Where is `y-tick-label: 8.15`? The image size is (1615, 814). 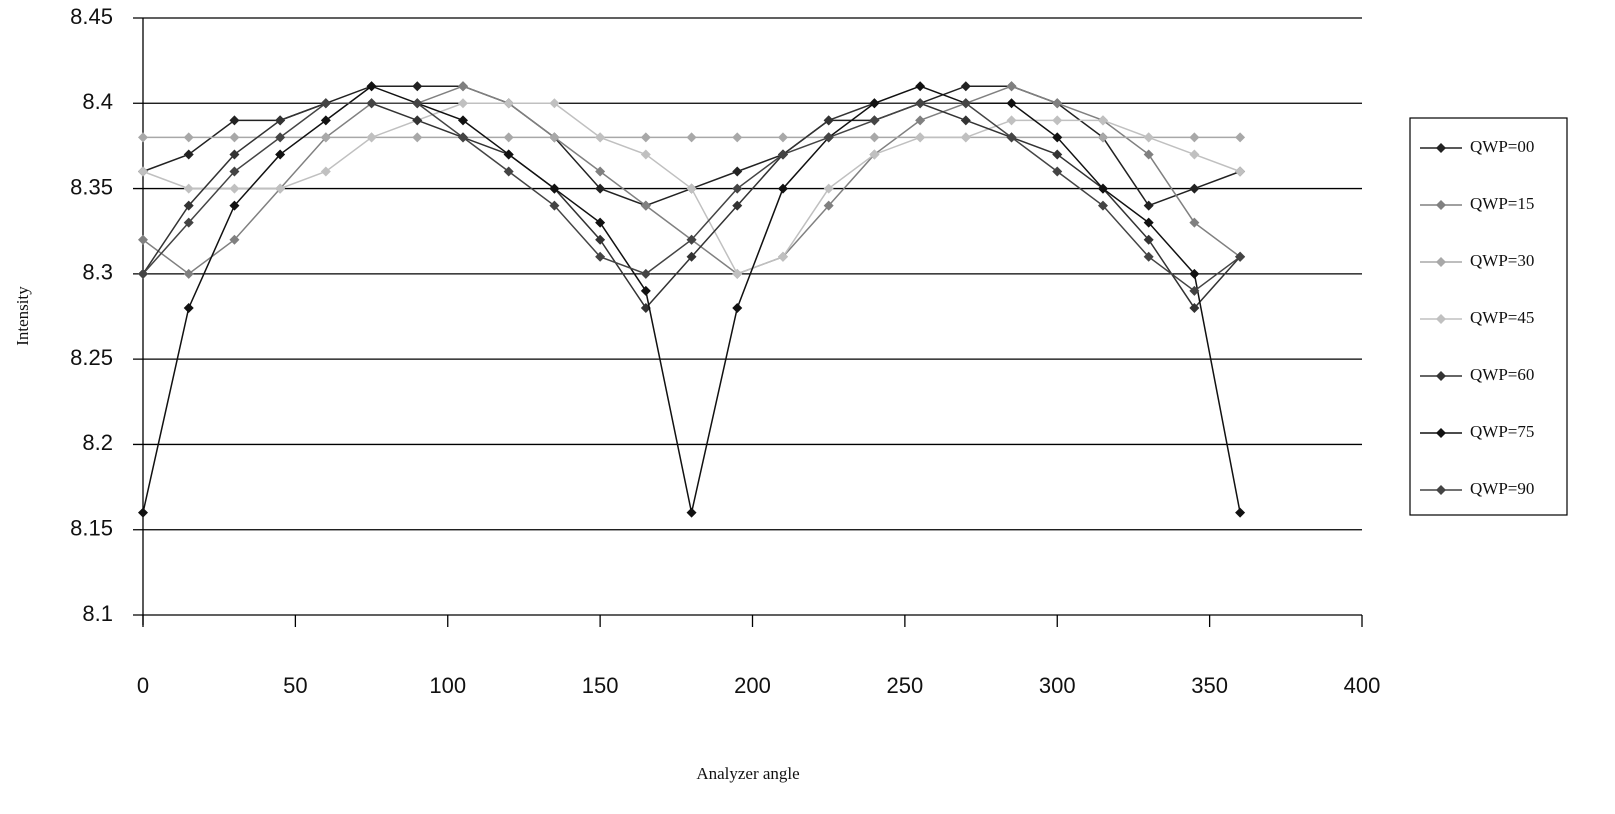
y-tick-label: 8.15 is located at coordinates (91, 528).